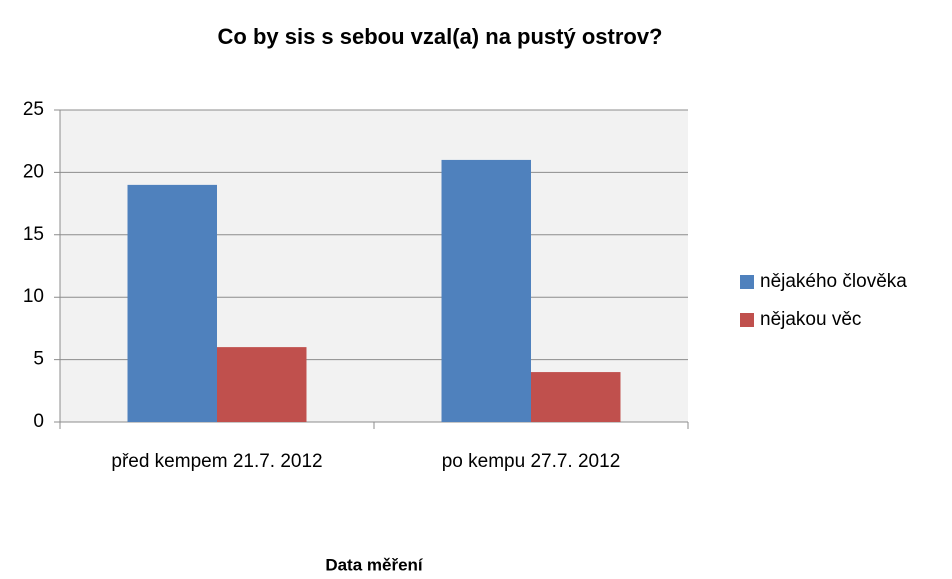 This screenshot has width=952, height=579. Describe the element at coordinates (33, 234) in the screenshot. I see `y-tick-label: 15` at that location.